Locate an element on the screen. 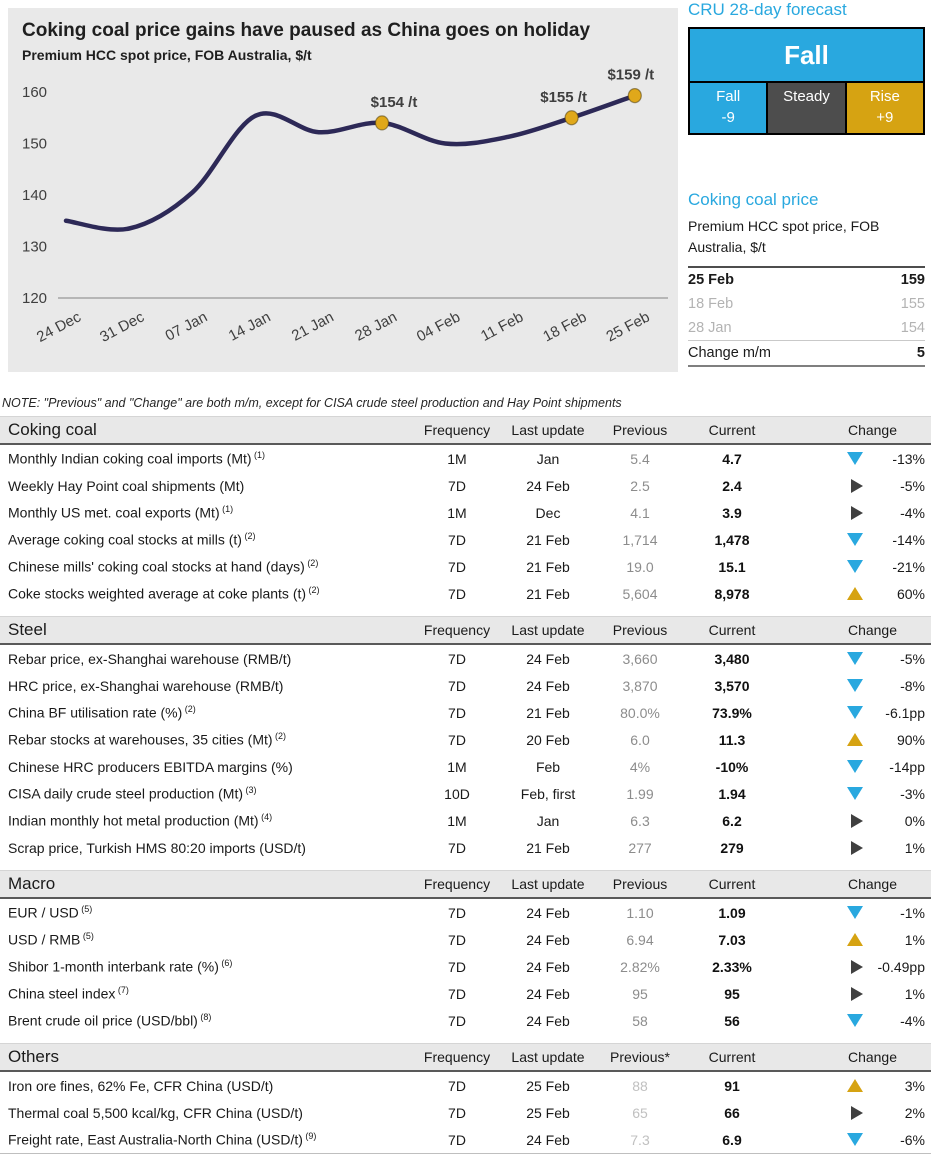 Image resolution: width=931 pixels, height=1154 pixels. last-update-value: Jan is located at coordinates (548, 820).